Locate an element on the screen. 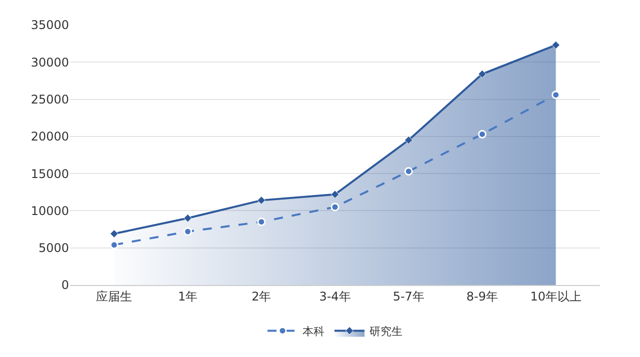 This screenshot has width=640, height=357. x-tick-label: 8-9年 is located at coordinates (482, 296).